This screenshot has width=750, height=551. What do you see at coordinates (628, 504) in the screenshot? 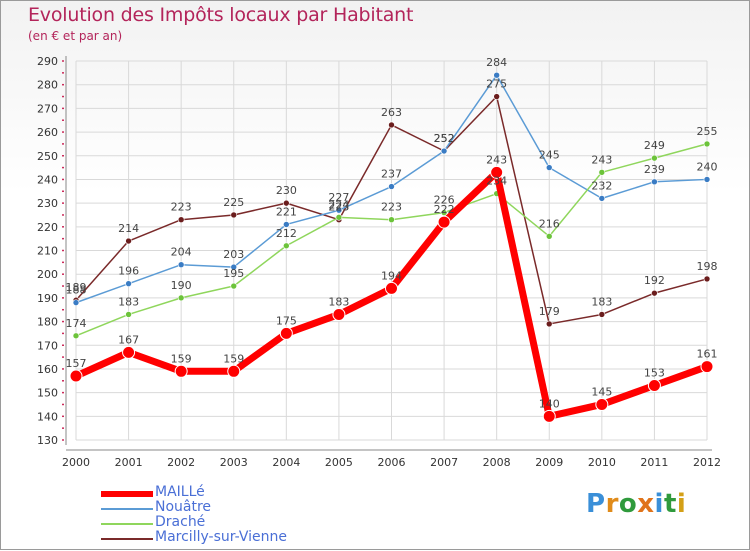
I see `logo-letter: o` at bounding box center [628, 504].